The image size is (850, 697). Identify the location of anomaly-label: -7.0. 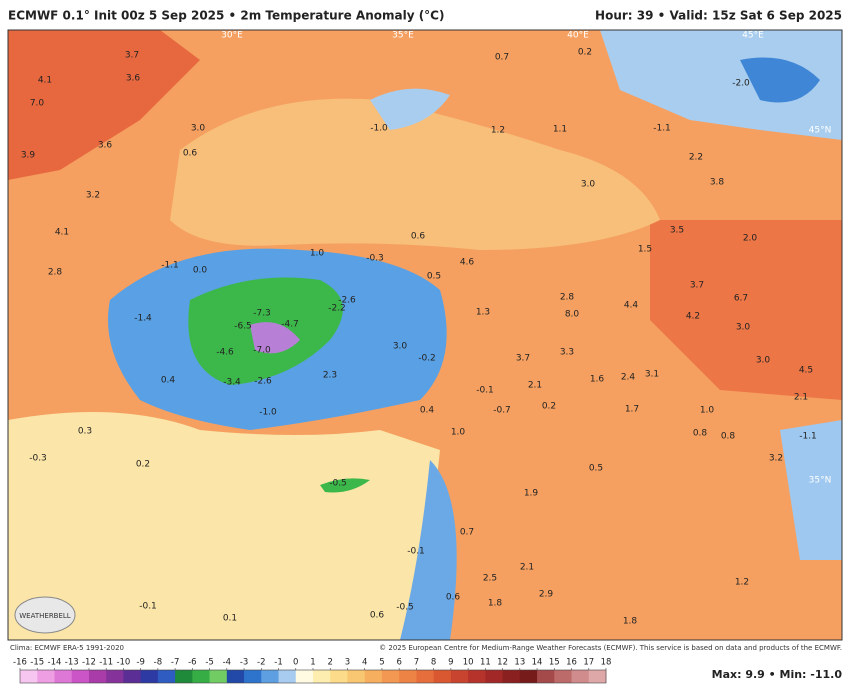
(262, 351).